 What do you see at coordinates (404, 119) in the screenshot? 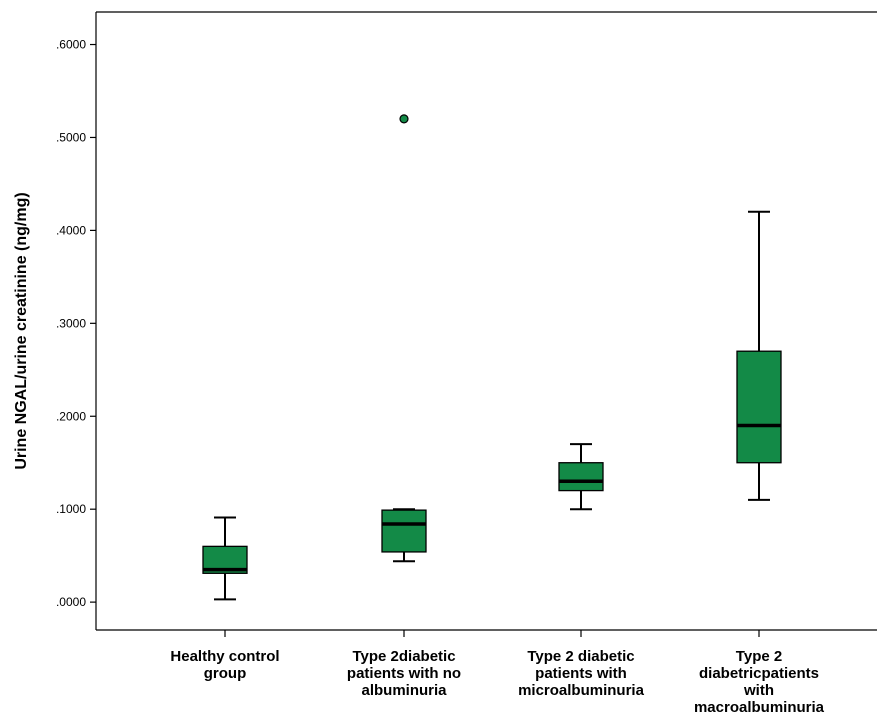
I see `outlier-point` at bounding box center [404, 119].